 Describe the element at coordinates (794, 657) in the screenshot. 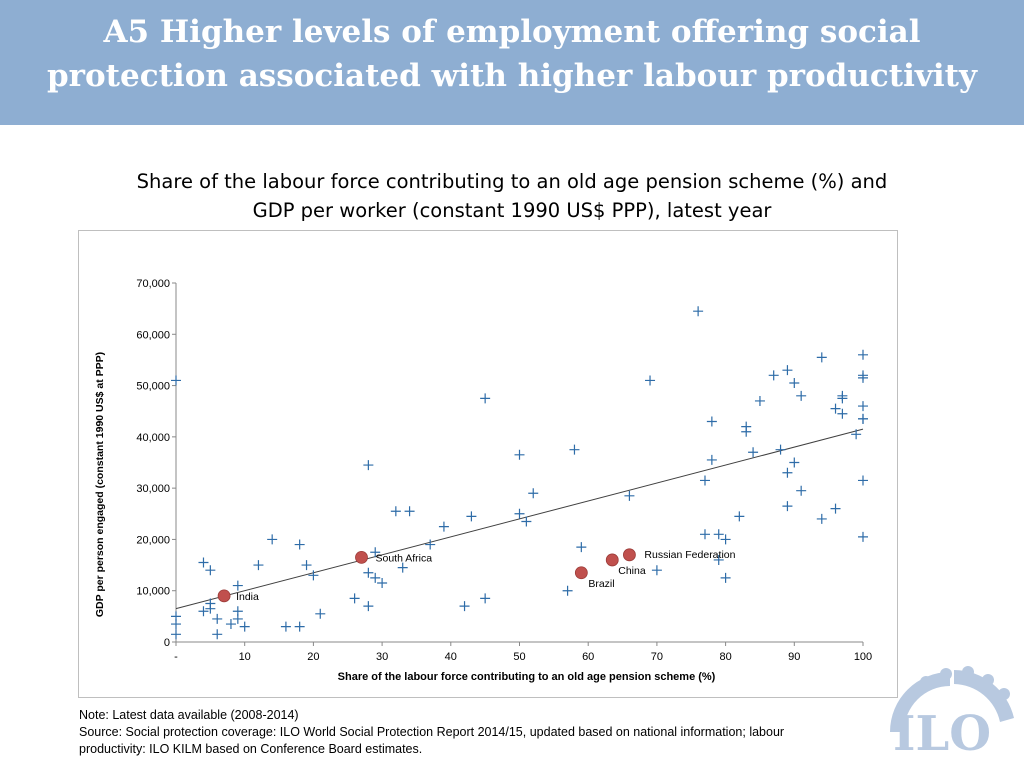

I see `x-tick-label: 90` at that location.